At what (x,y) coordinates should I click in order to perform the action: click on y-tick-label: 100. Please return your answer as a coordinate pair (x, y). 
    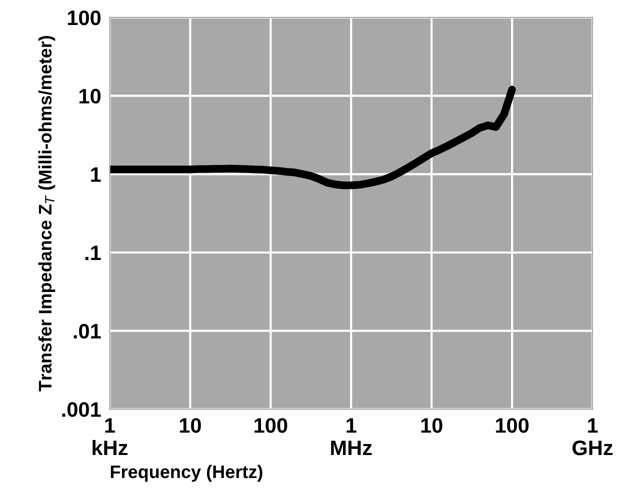
    Looking at the image, I should click on (84, 18).